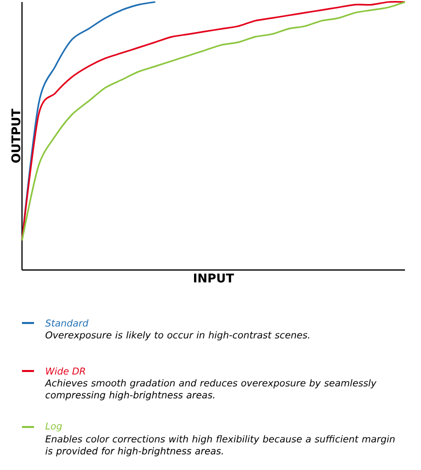  I want to click on legend-label: Wide DR, so click(65, 371).